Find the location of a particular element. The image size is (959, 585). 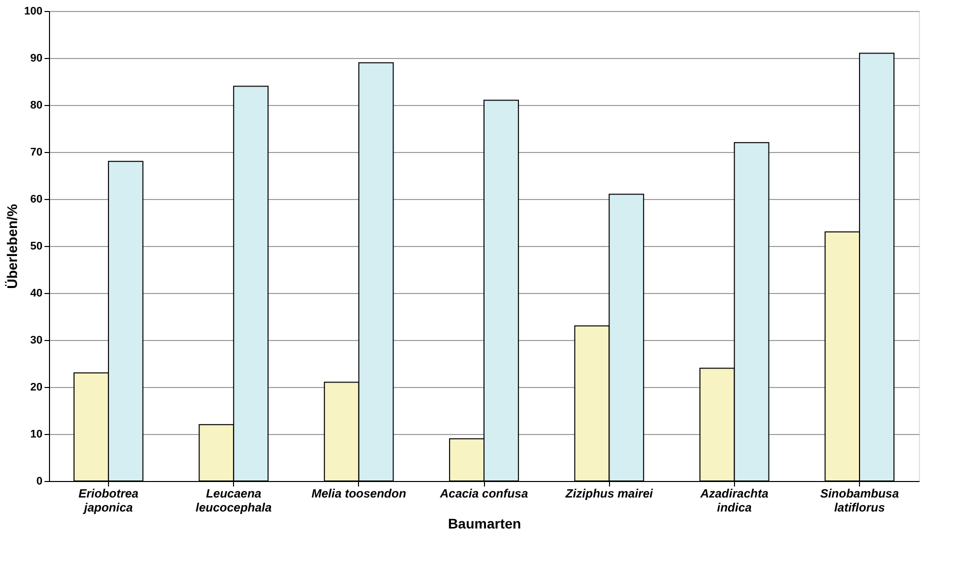

y-tick-label: 20 is located at coordinates (36, 388).